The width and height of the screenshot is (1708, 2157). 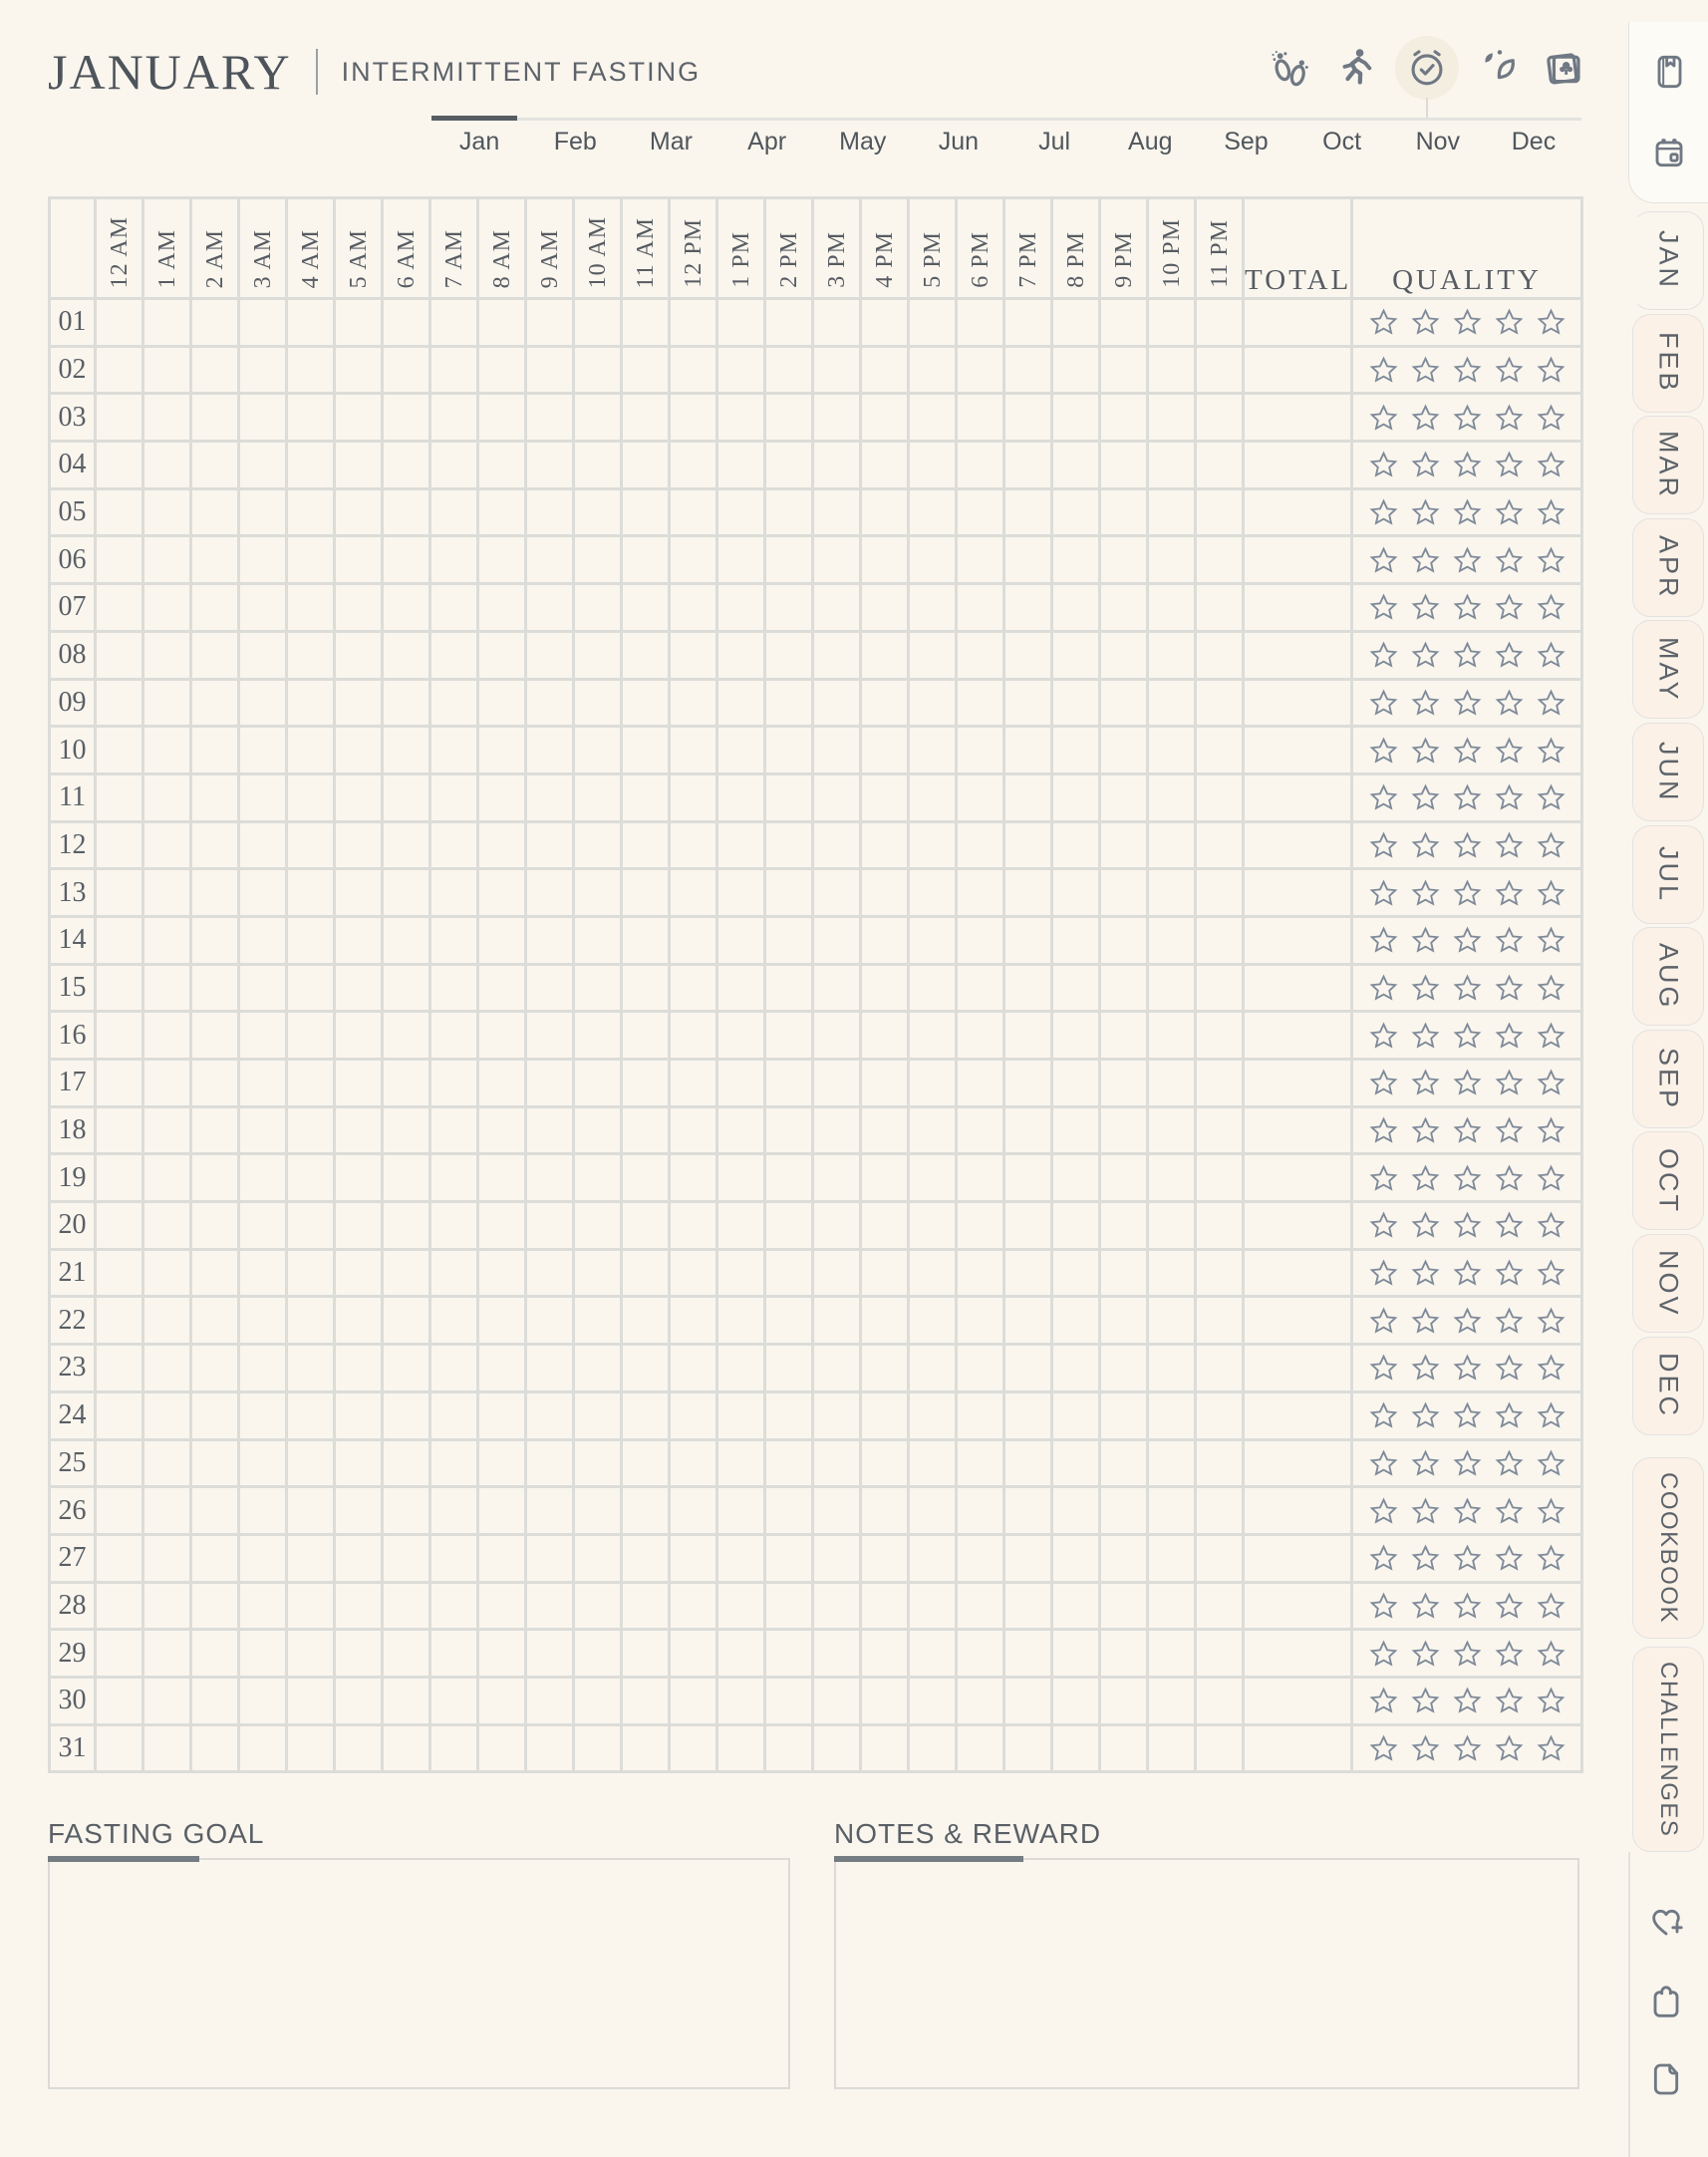 I want to click on month-nav-oct: Oct, so click(x=1342, y=141).